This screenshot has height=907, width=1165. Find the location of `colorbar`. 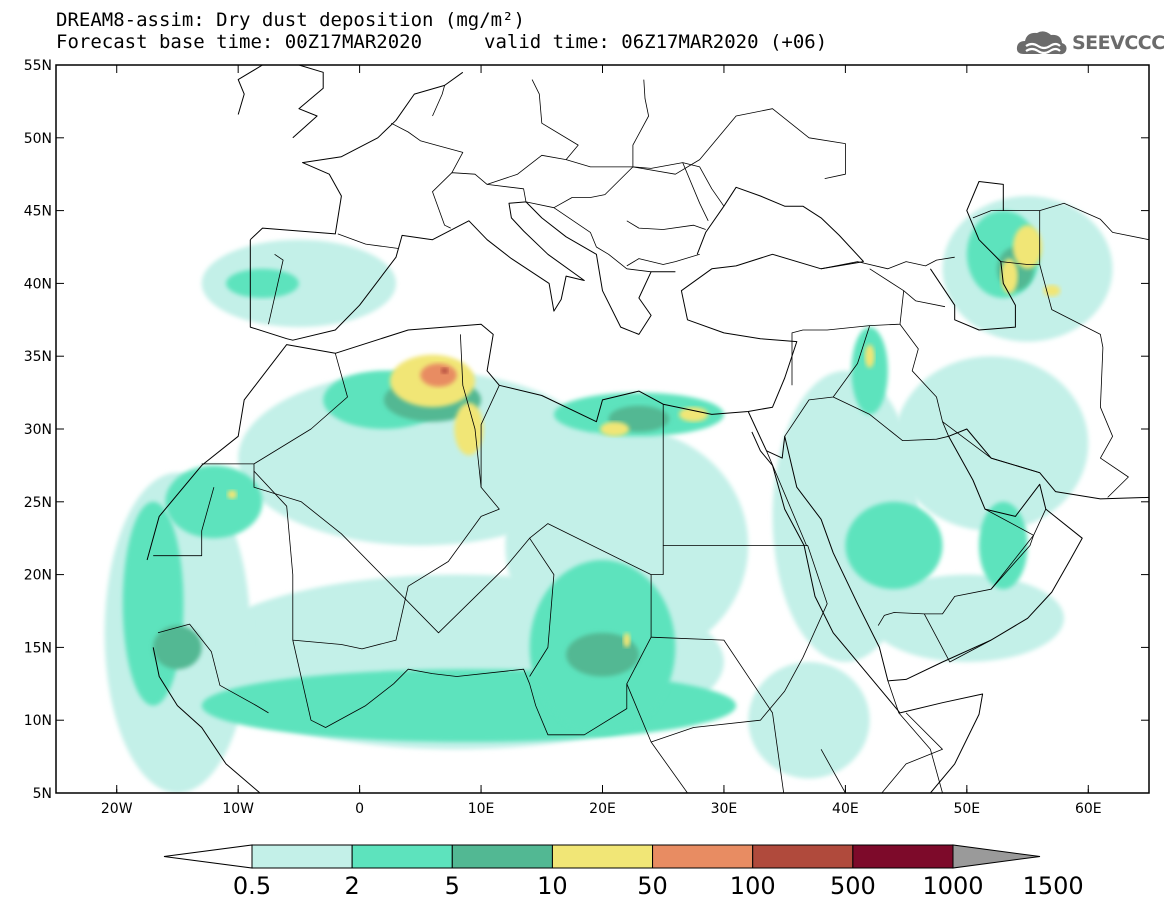

colorbar is located at coordinates (602, 856).